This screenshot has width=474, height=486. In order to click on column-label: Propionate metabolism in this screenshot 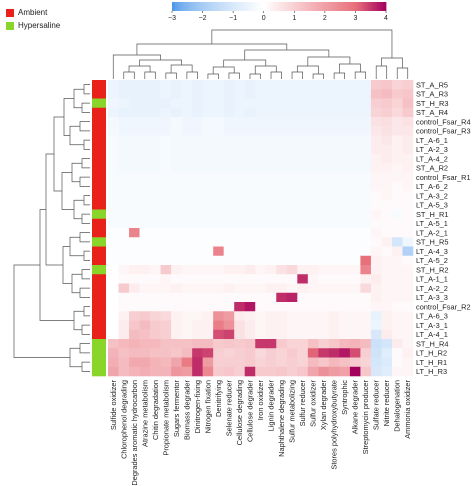, I will do `click(165, 418)`.